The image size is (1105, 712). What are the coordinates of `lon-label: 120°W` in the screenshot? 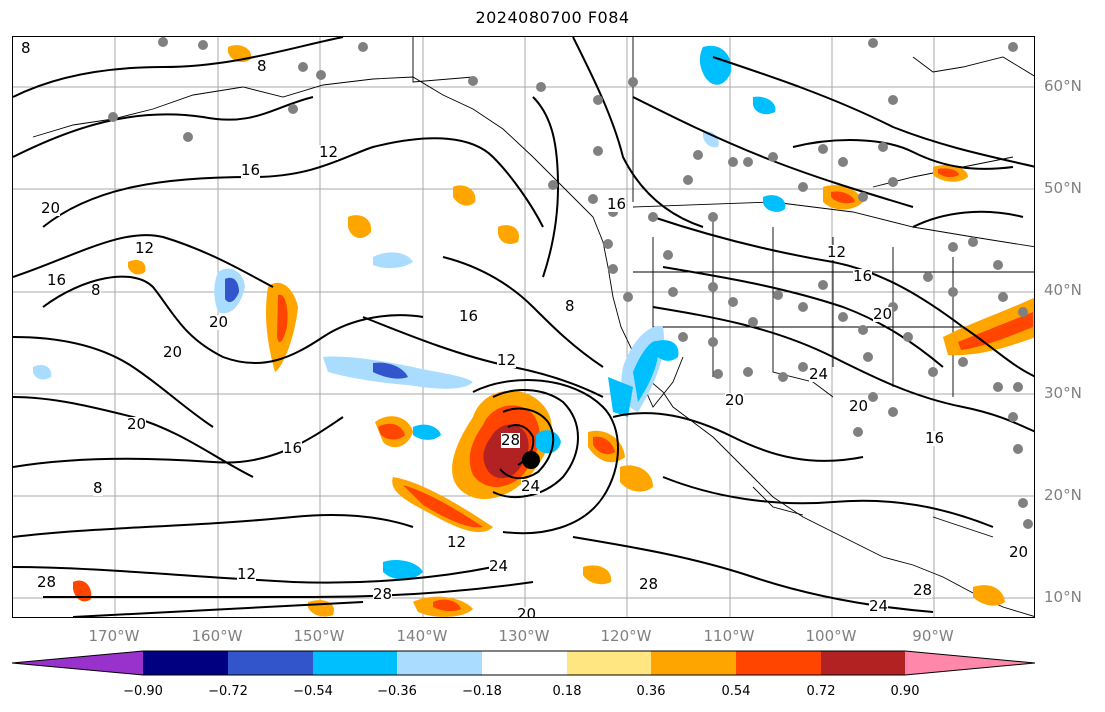 It's located at (626, 636).